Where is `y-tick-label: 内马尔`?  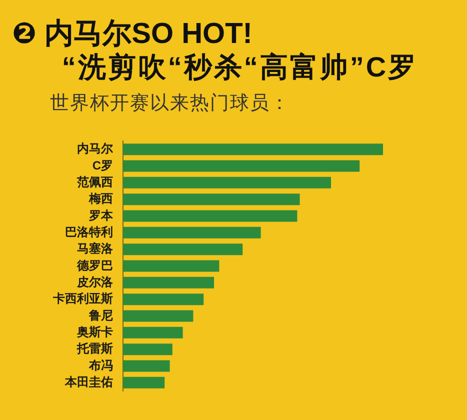
y-tick-label: 内马尔 is located at coordinates (95, 149).